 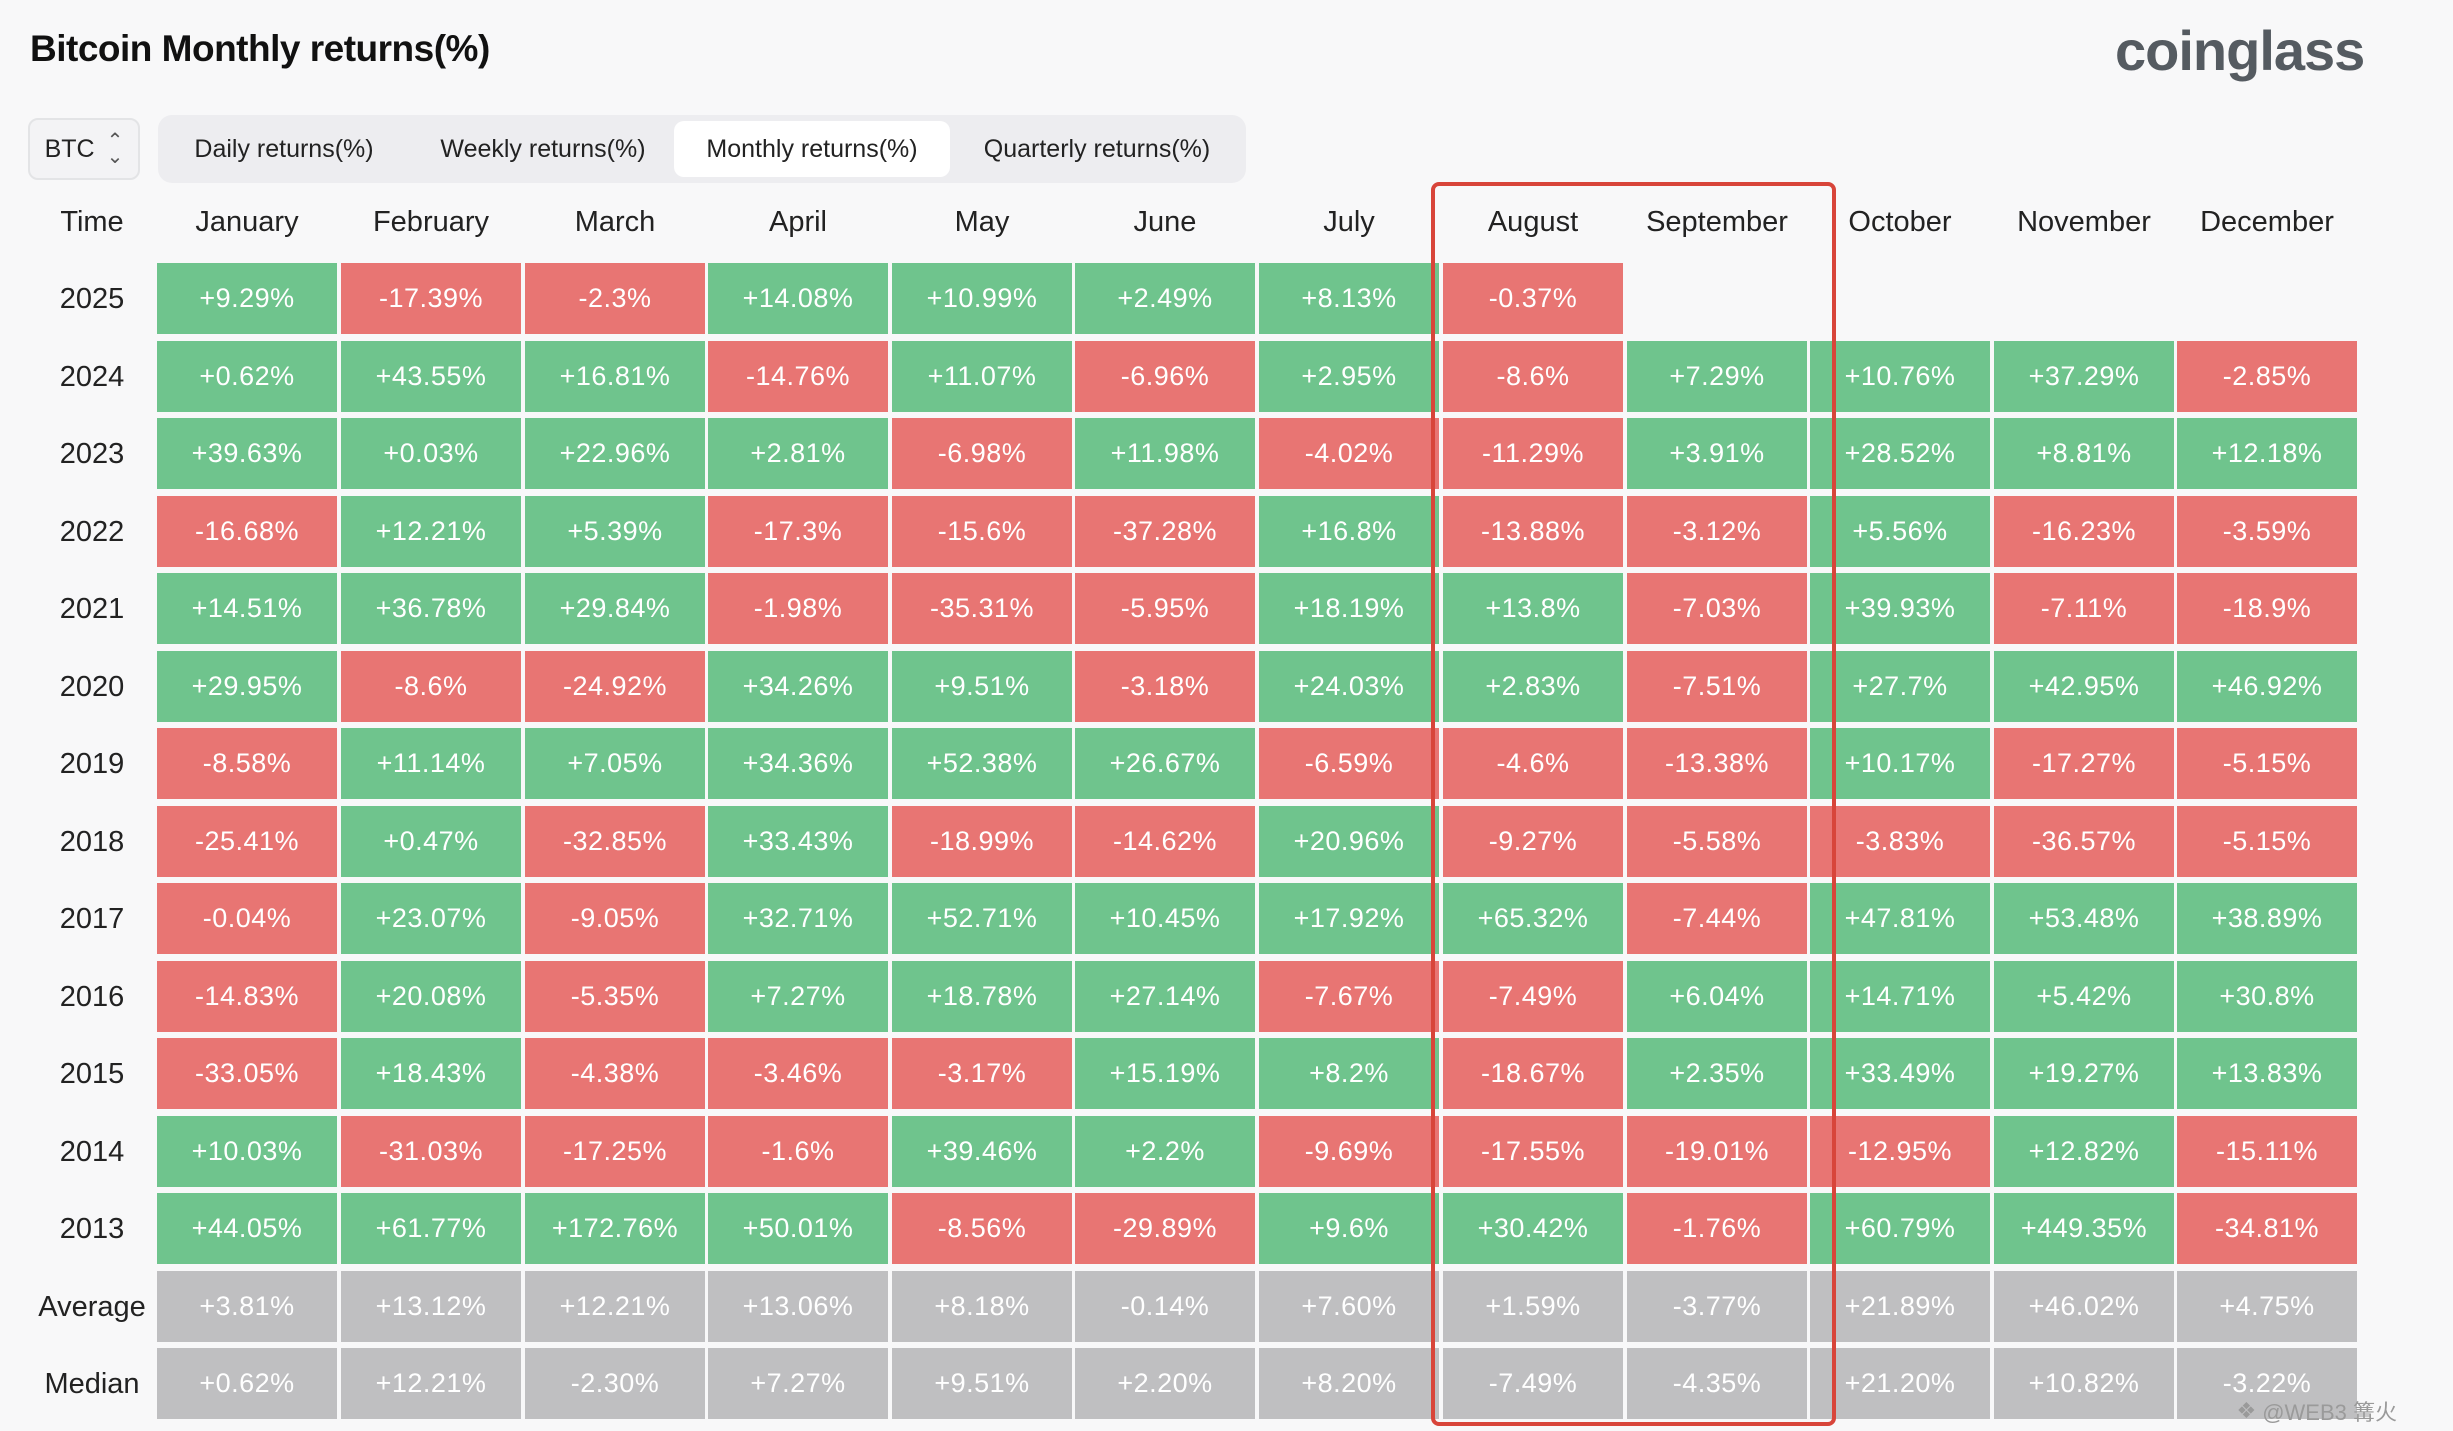 I want to click on return-cell-2024-march: +16.81%, so click(x=615, y=376).